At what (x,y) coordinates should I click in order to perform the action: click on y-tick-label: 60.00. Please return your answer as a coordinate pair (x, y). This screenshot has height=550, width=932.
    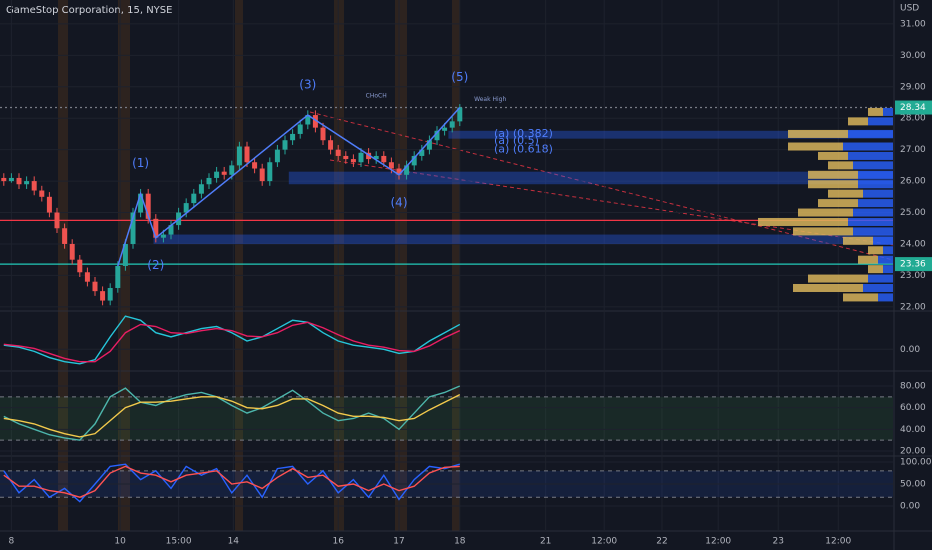
    Looking at the image, I should click on (913, 408).